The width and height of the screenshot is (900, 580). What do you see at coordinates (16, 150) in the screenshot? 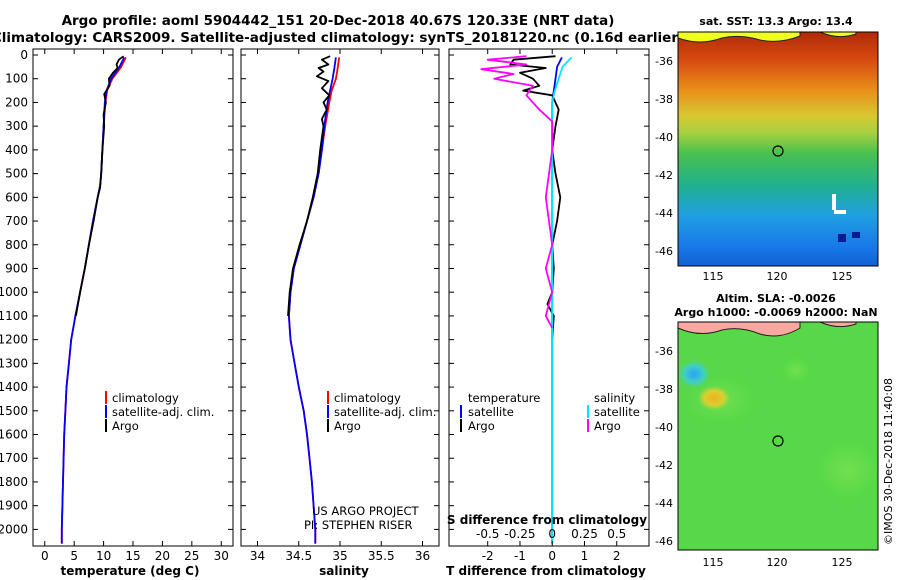
I see `depth-tick-label: 400` at bounding box center [16, 150].